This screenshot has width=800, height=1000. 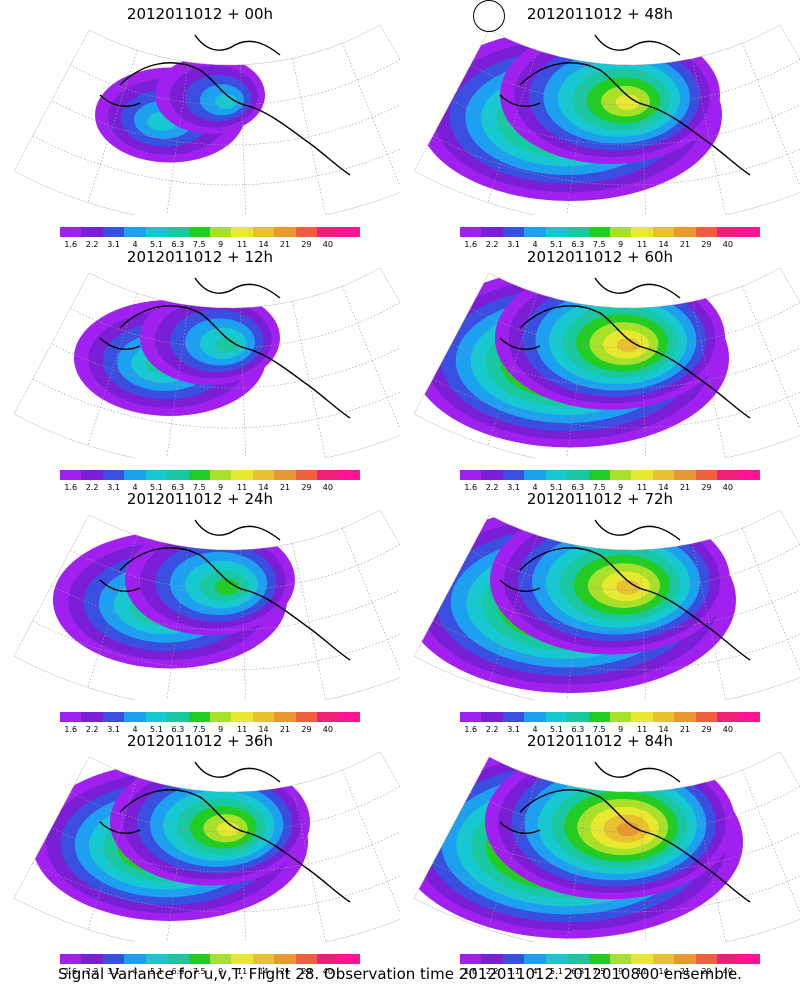 What do you see at coordinates (492, 971) in the screenshot?
I see `colorbar-tick-label: 2.2` at bounding box center [492, 971].